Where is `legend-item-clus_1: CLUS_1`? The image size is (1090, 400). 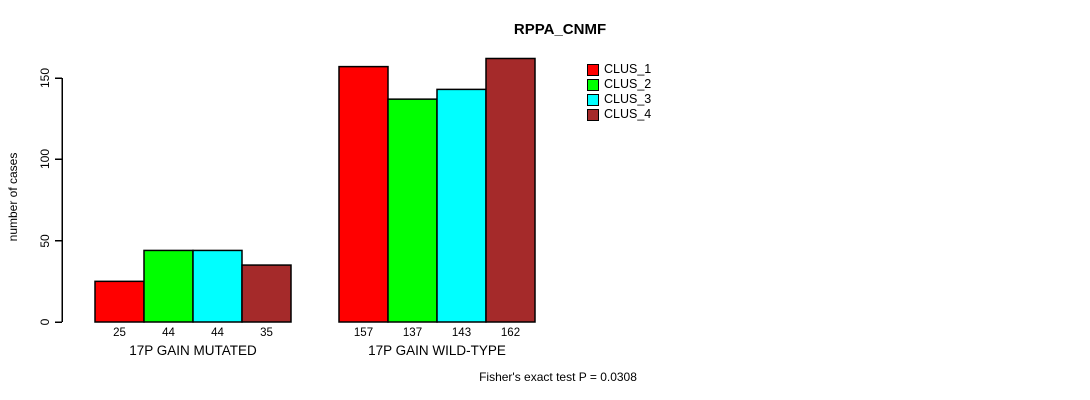 legend-item-clus_1: CLUS_1 is located at coordinates (619, 69).